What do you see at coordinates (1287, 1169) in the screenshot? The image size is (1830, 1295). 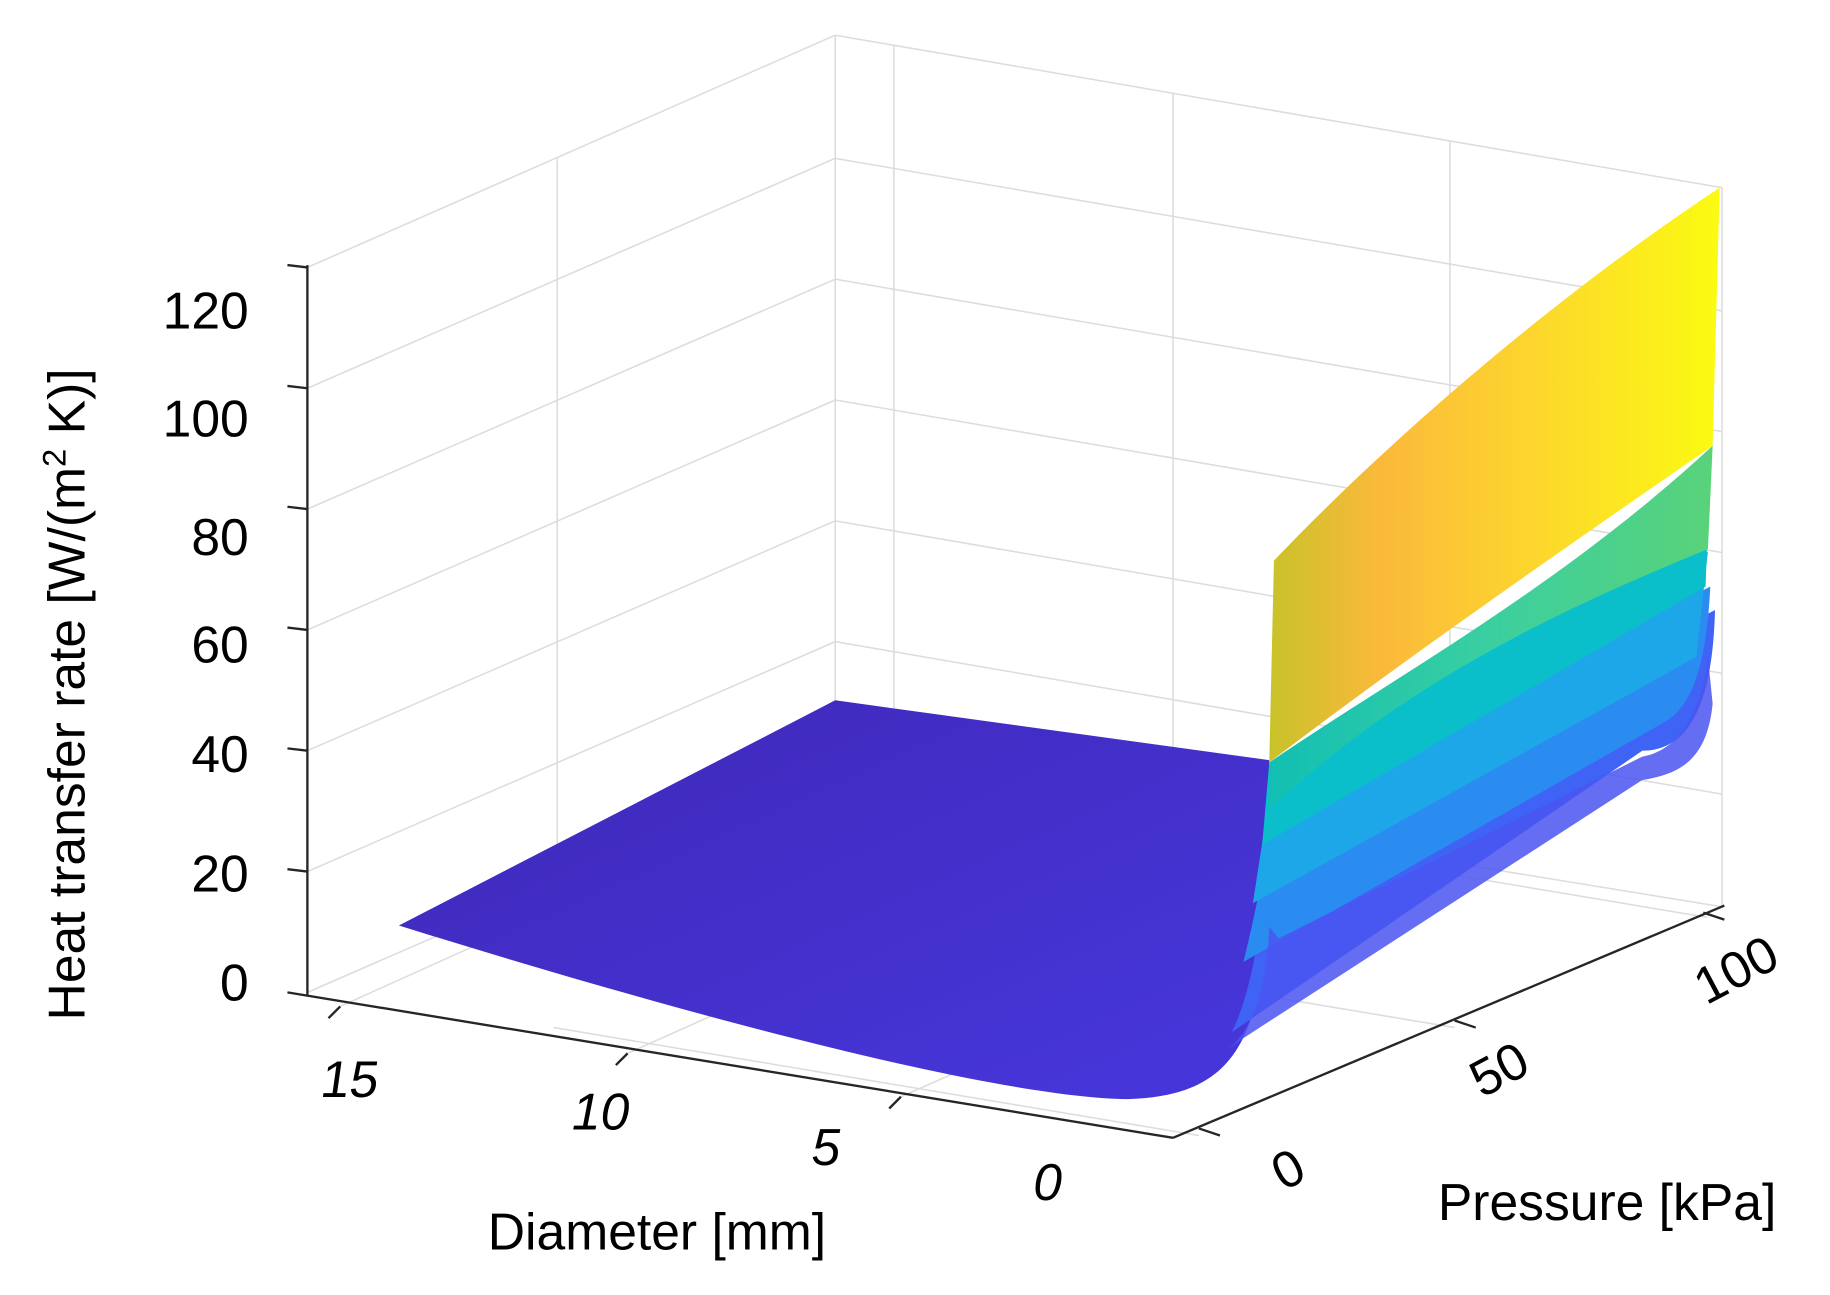 I see `y-tick-0: 0` at bounding box center [1287, 1169].